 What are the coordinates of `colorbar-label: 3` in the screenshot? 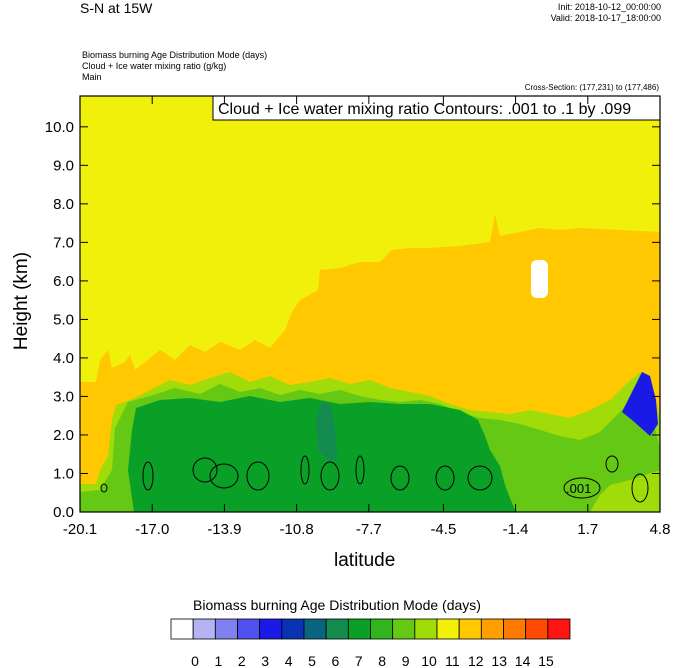 It's located at (265, 660).